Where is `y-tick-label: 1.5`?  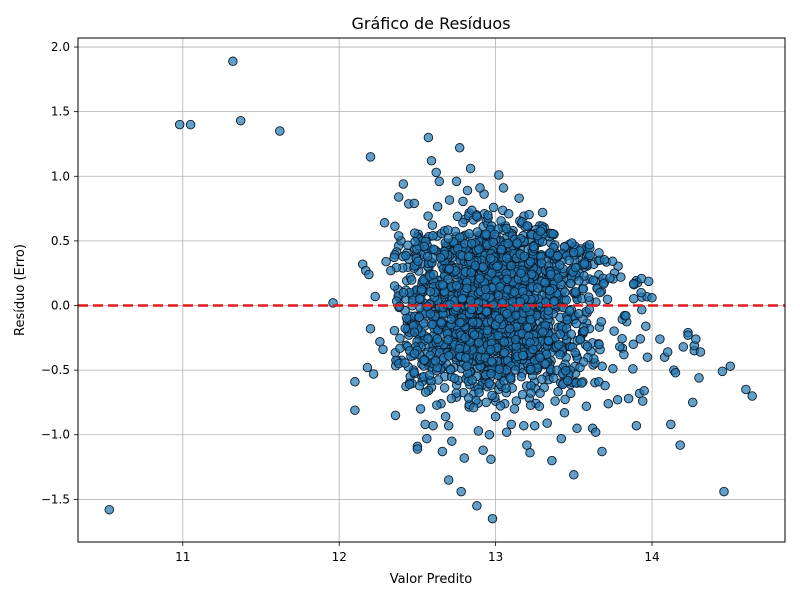 y-tick-label: 1.5 is located at coordinates (60, 112).